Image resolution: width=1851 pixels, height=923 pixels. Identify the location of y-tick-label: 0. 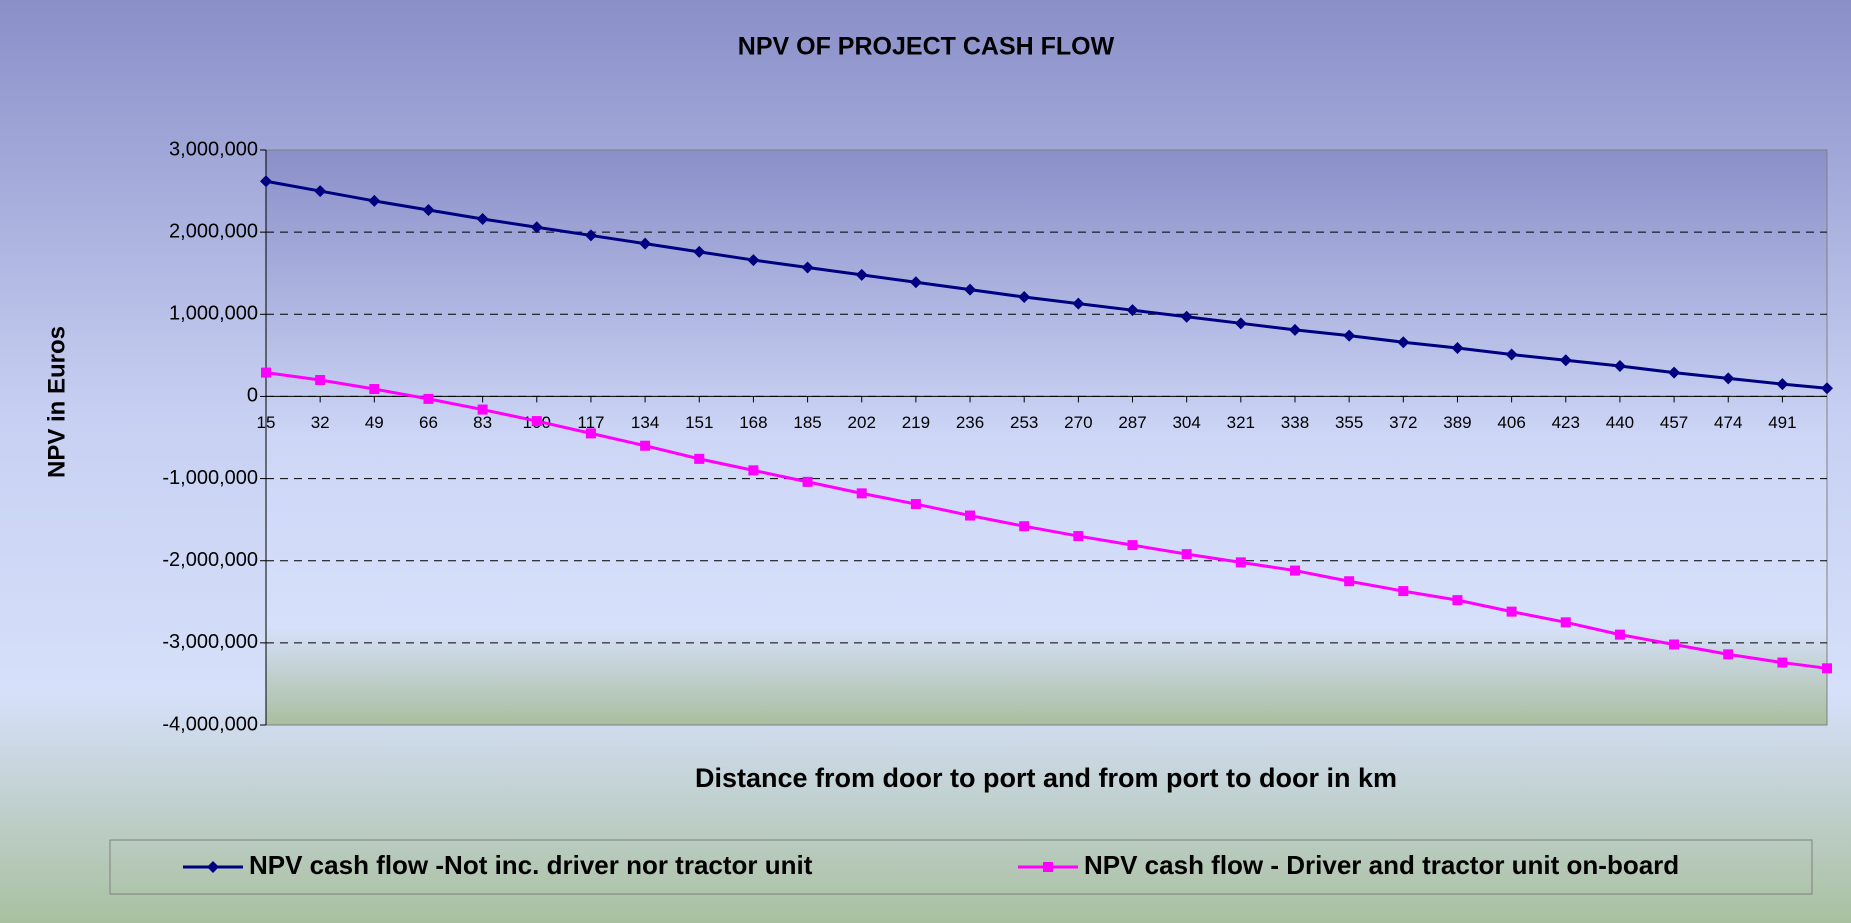
(252, 396).